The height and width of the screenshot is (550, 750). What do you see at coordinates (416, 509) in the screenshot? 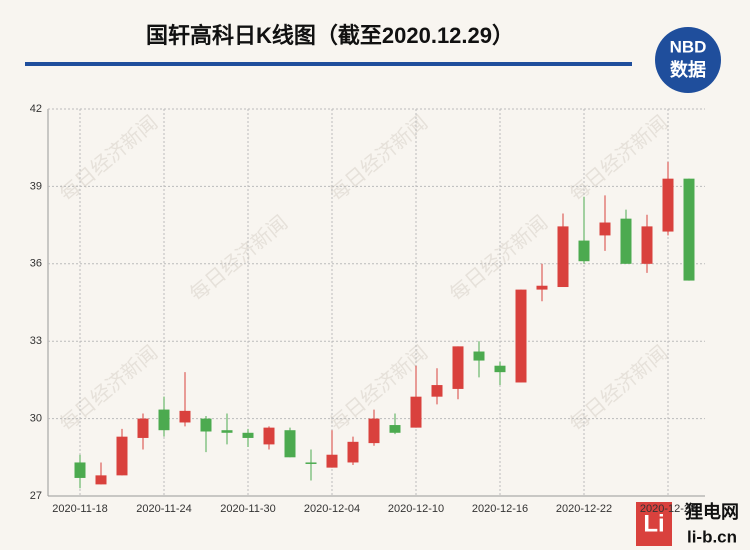
I see `x-tick-label: 2020-12-10` at bounding box center [416, 509].